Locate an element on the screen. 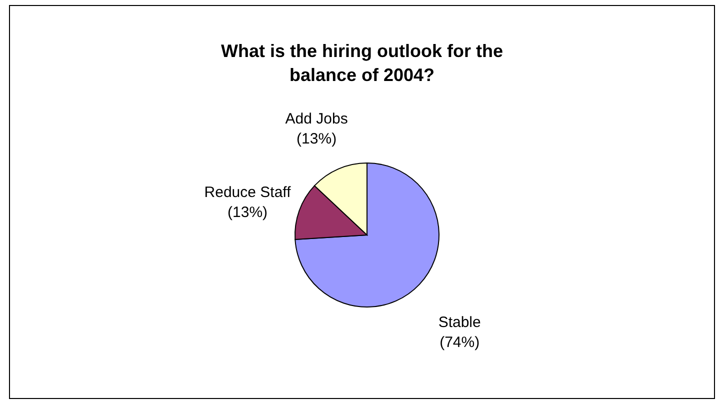  slice-label: Add Jobs is located at coordinates (316, 119).